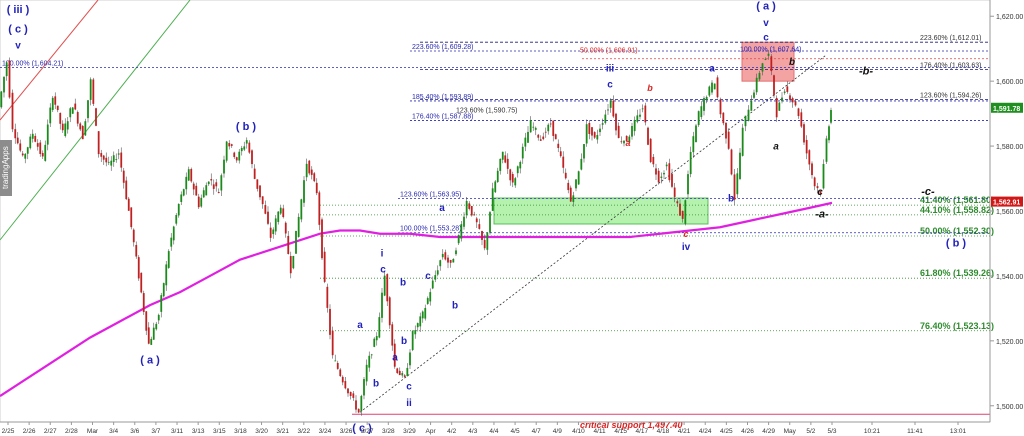 Image resolution: width=1024 pixels, height=436 pixels. I want to click on x-tick-label: 2/26, so click(29, 431).